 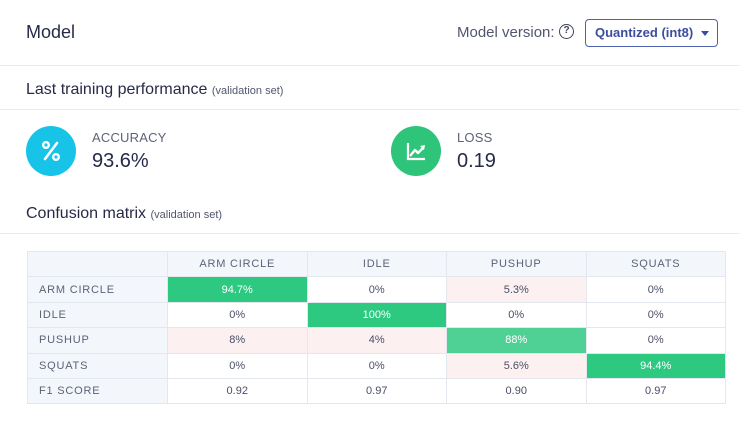 I want to click on matrix-cell: 8%, so click(x=237, y=340).